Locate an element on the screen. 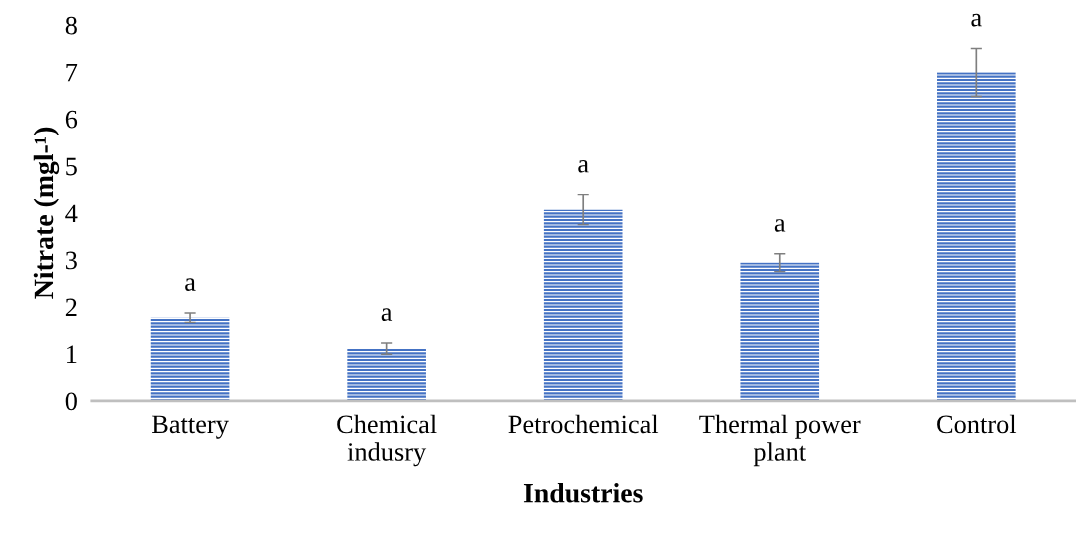  y-tick-label: 5 is located at coordinates (71, 166).